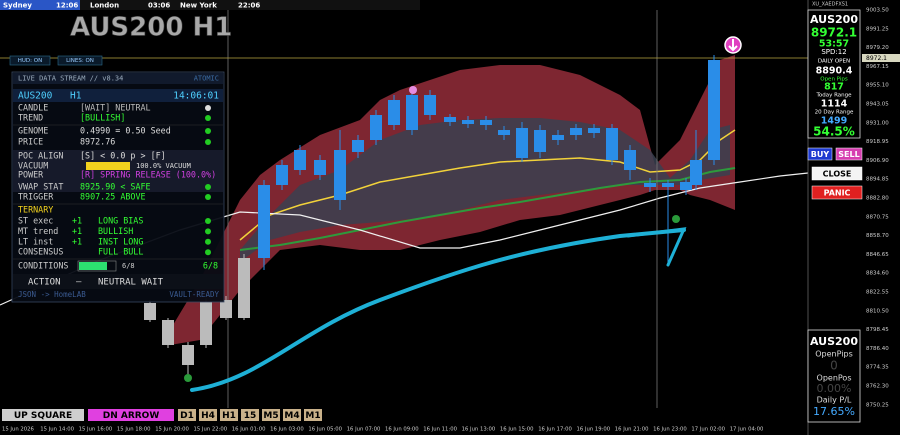  What do you see at coordinates (30, 118) in the screenshot?
I see `hud-label: TREND` at bounding box center [30, 118].